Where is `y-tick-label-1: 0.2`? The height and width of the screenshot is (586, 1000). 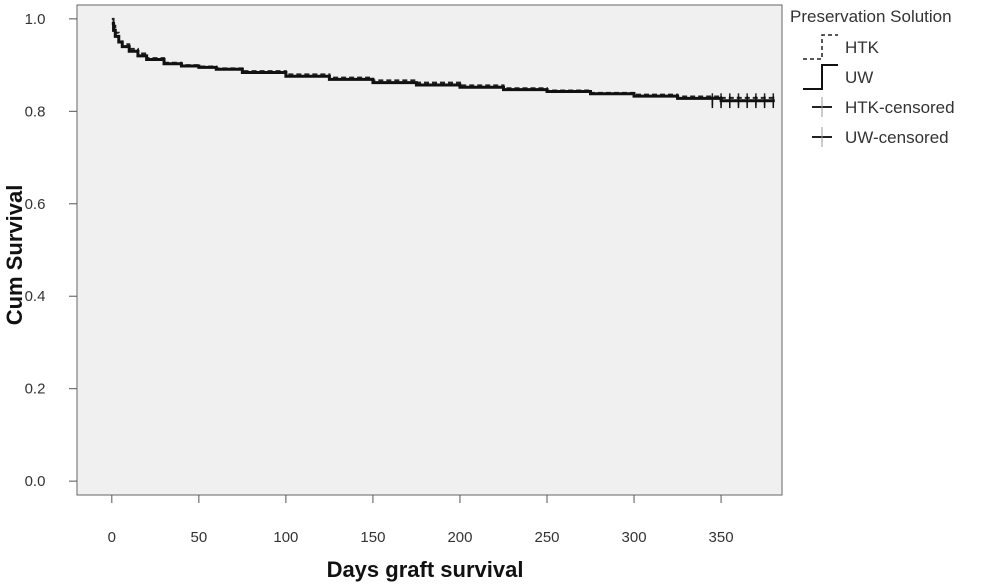
y-tick-label-1: 0.2 is located at coordinates (35, 389).